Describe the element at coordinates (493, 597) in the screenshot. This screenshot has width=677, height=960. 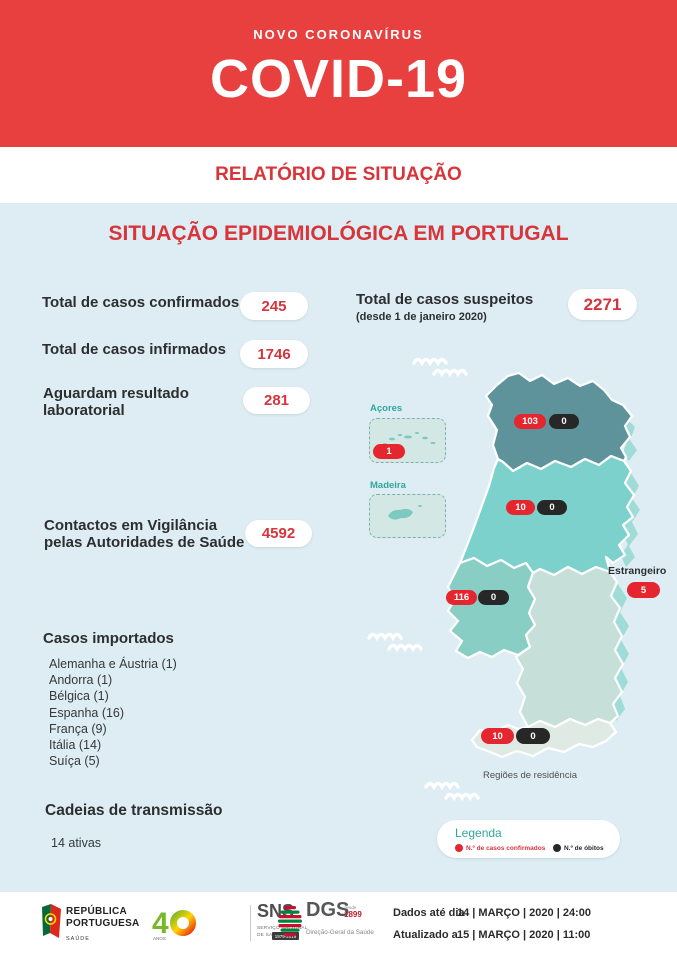
I see `lisboa-deaths-badge: 0` at that location.